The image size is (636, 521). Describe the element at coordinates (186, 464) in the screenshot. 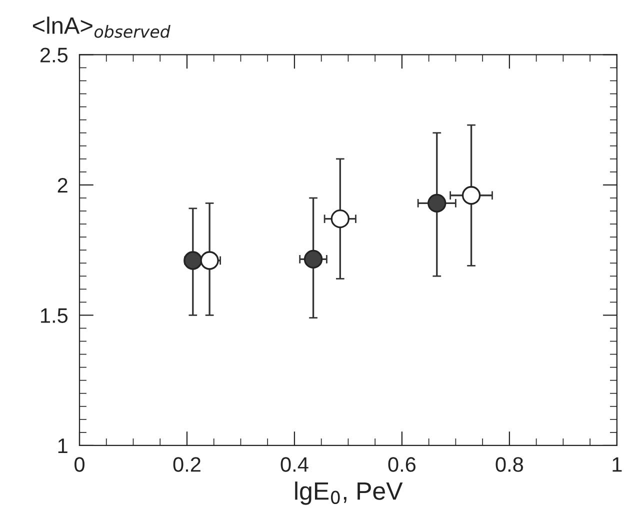

I see `x-tick-label: 0.2` at that location.